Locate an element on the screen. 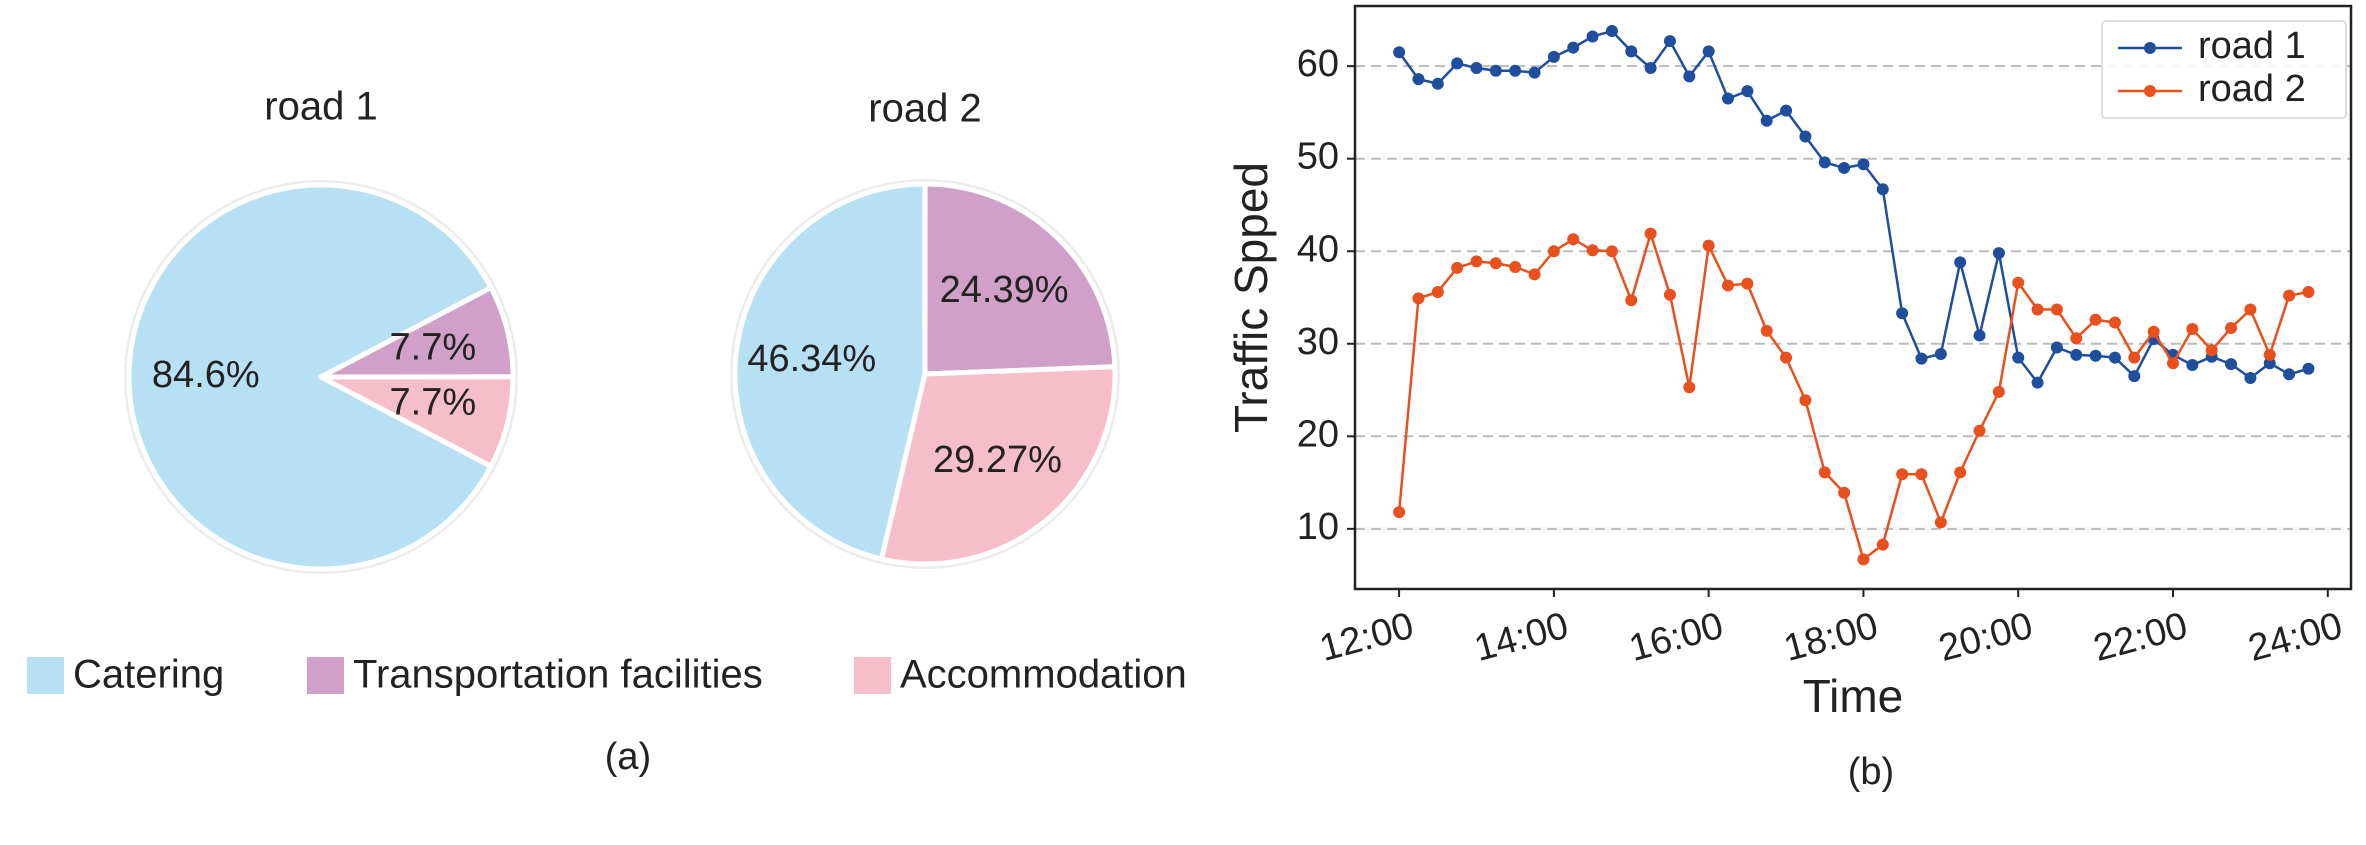 Image resolution: width=2366 pixels, height=845 pixels. legend-label: Catering is located at coordinates (148, 675).